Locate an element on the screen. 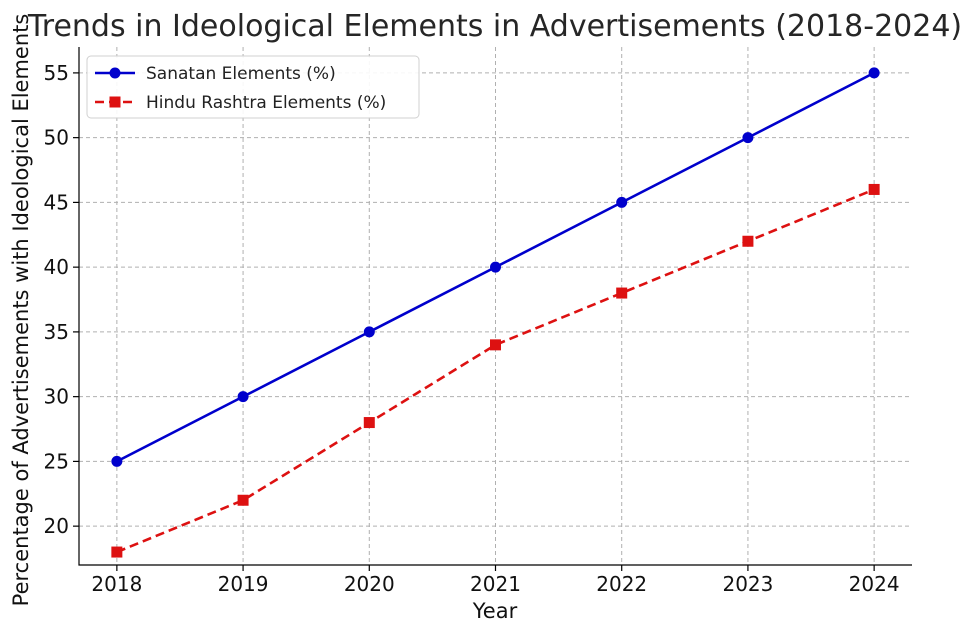 The width and height of the screenshot is (975, 637). y-tick-label: 25 is located at coordinates (56, 461).